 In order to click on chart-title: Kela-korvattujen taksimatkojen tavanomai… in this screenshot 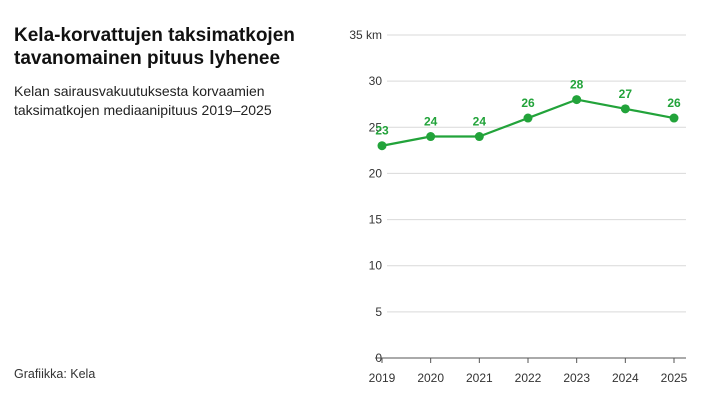, I will do `click(154, 47)`.